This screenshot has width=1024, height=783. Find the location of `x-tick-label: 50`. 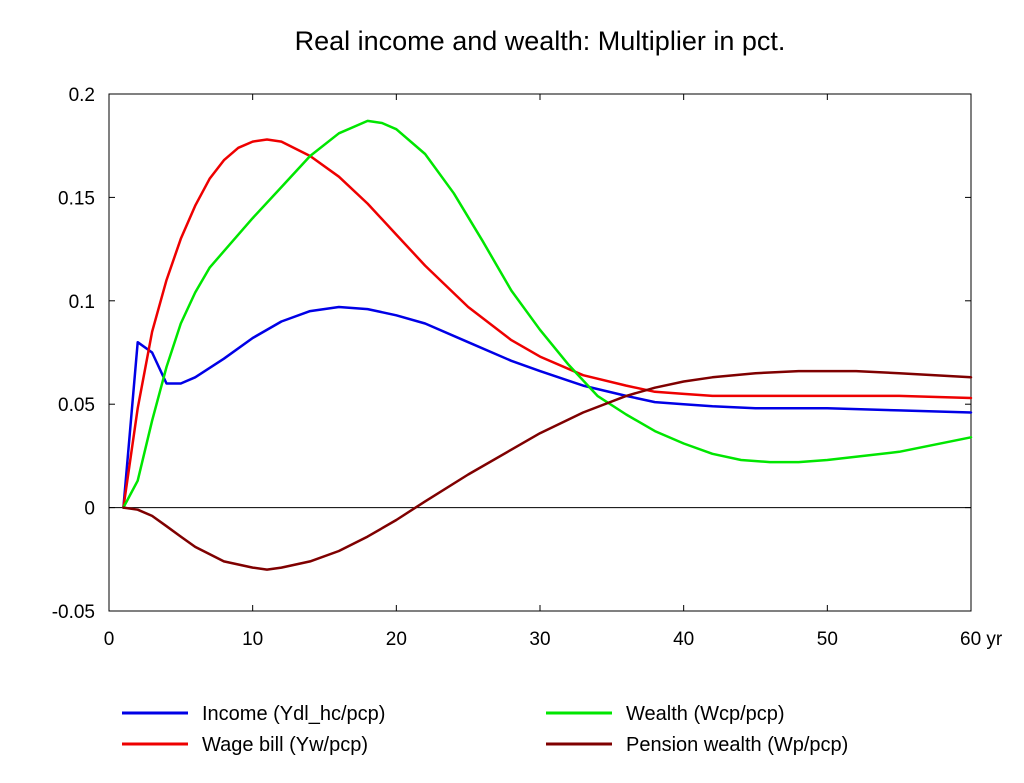

x-tick-label: 50 is located at coordinates (827, 639).